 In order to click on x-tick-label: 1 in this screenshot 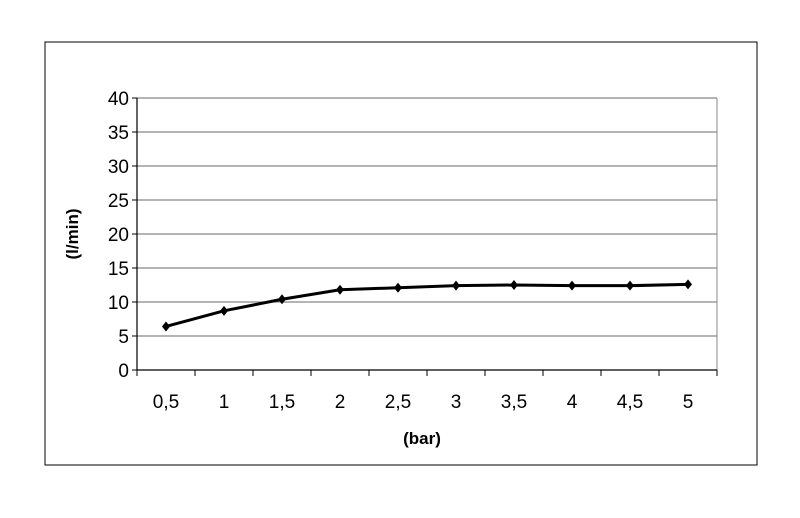, I will do `click(224, 402)`.